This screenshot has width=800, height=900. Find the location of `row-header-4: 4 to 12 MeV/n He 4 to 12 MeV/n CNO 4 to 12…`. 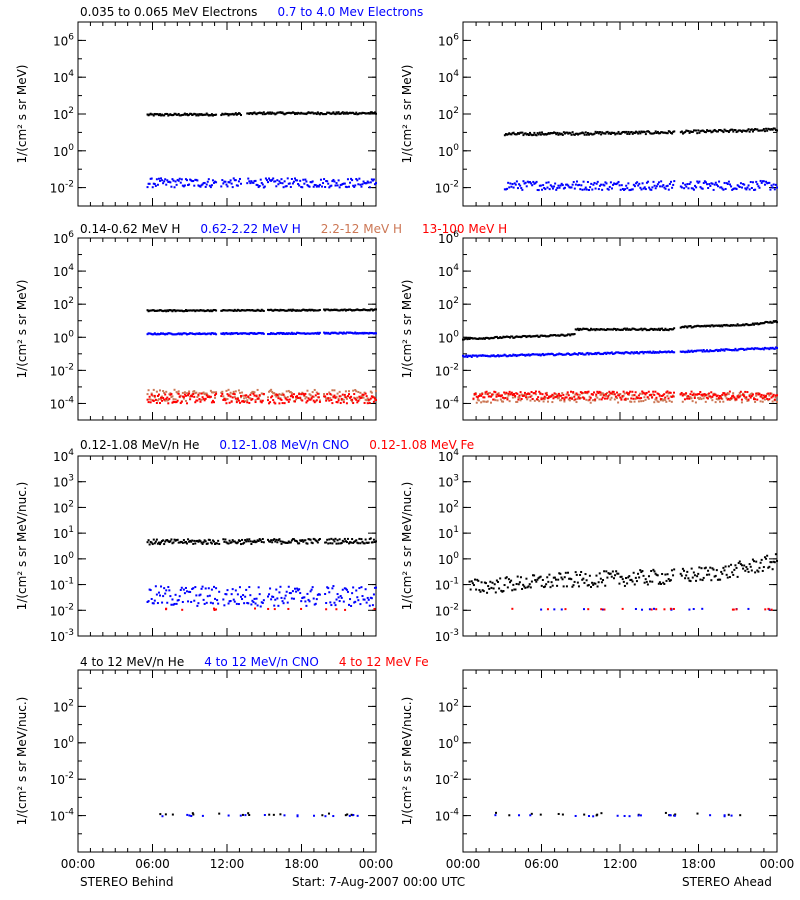

row-header-4: 4 to 12 MeV/n He 4 to 12 MeV/n CNO 4 to 12… is located at coordinates (254, 662).